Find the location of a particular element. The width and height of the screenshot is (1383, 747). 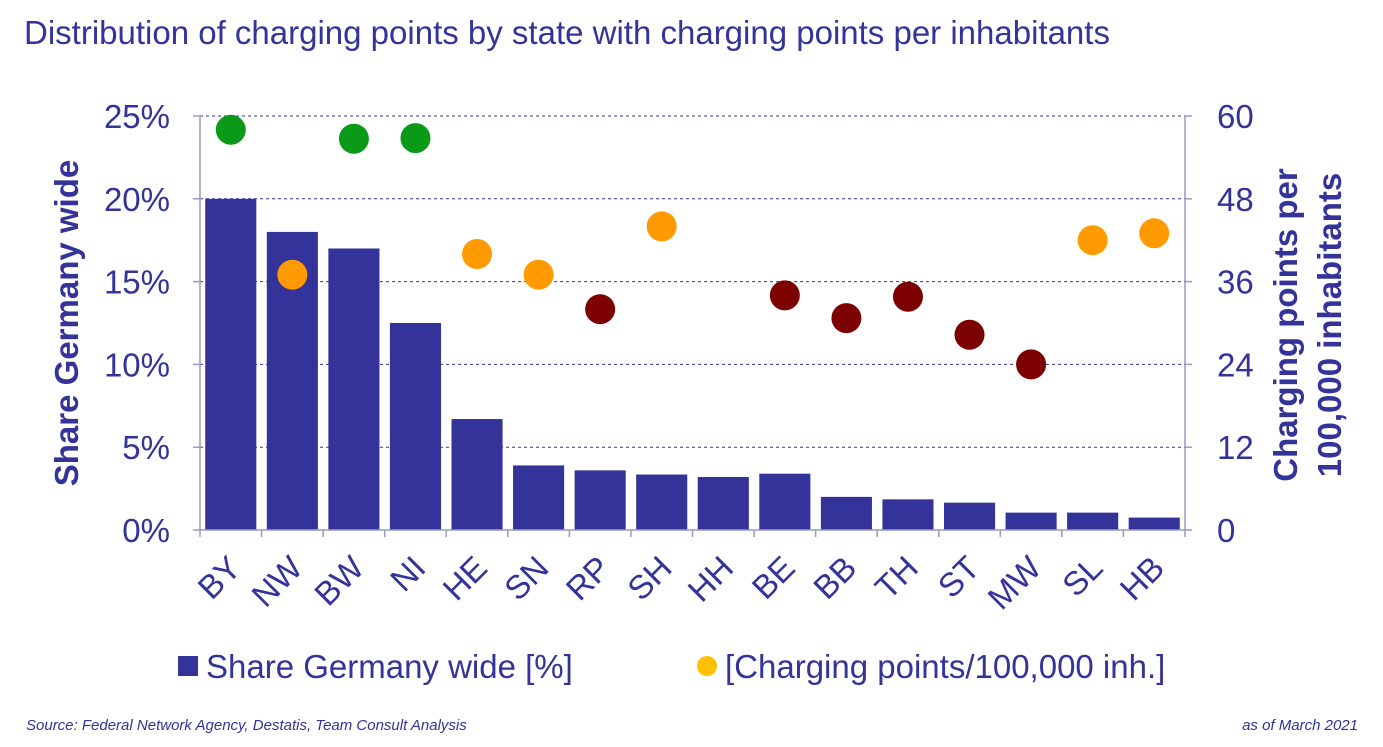

bar-hb is located at coordinates (1154, 523).